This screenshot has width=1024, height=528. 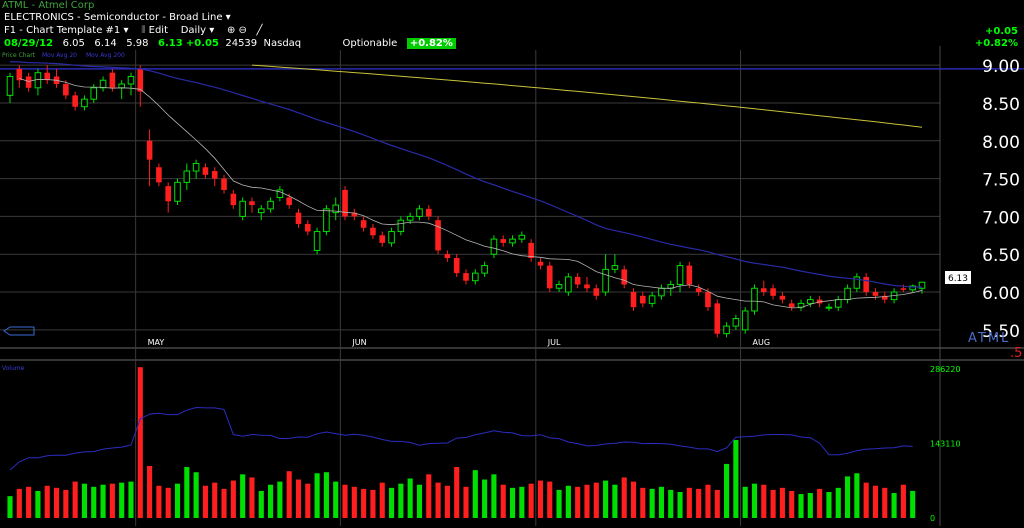 What do you see at coordinates (19, 331) in the screenshot?
I see `scroll-handle-icon` at bounding box center [19, 331].